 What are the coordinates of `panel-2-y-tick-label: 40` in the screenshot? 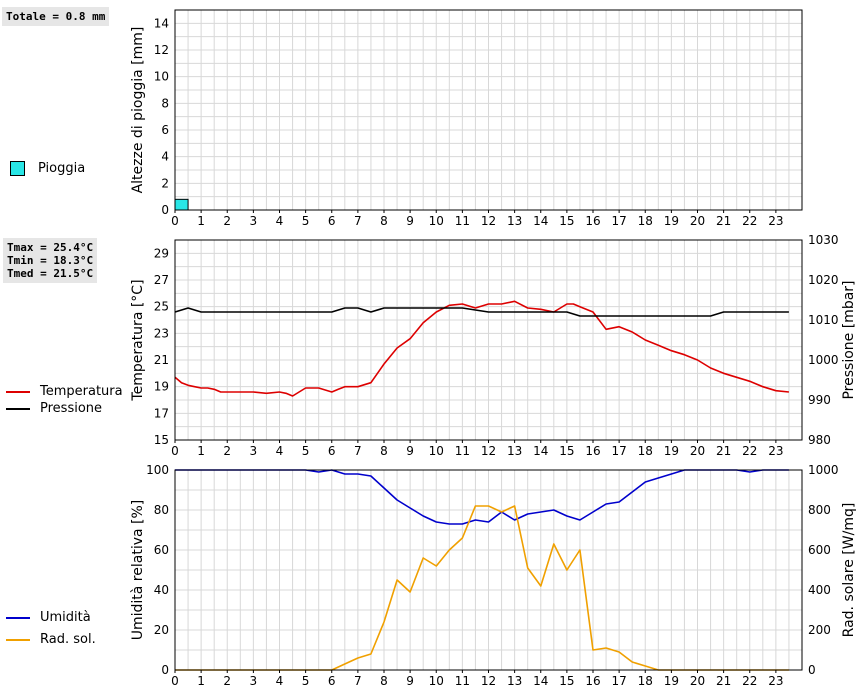 It's located at (161, 590).